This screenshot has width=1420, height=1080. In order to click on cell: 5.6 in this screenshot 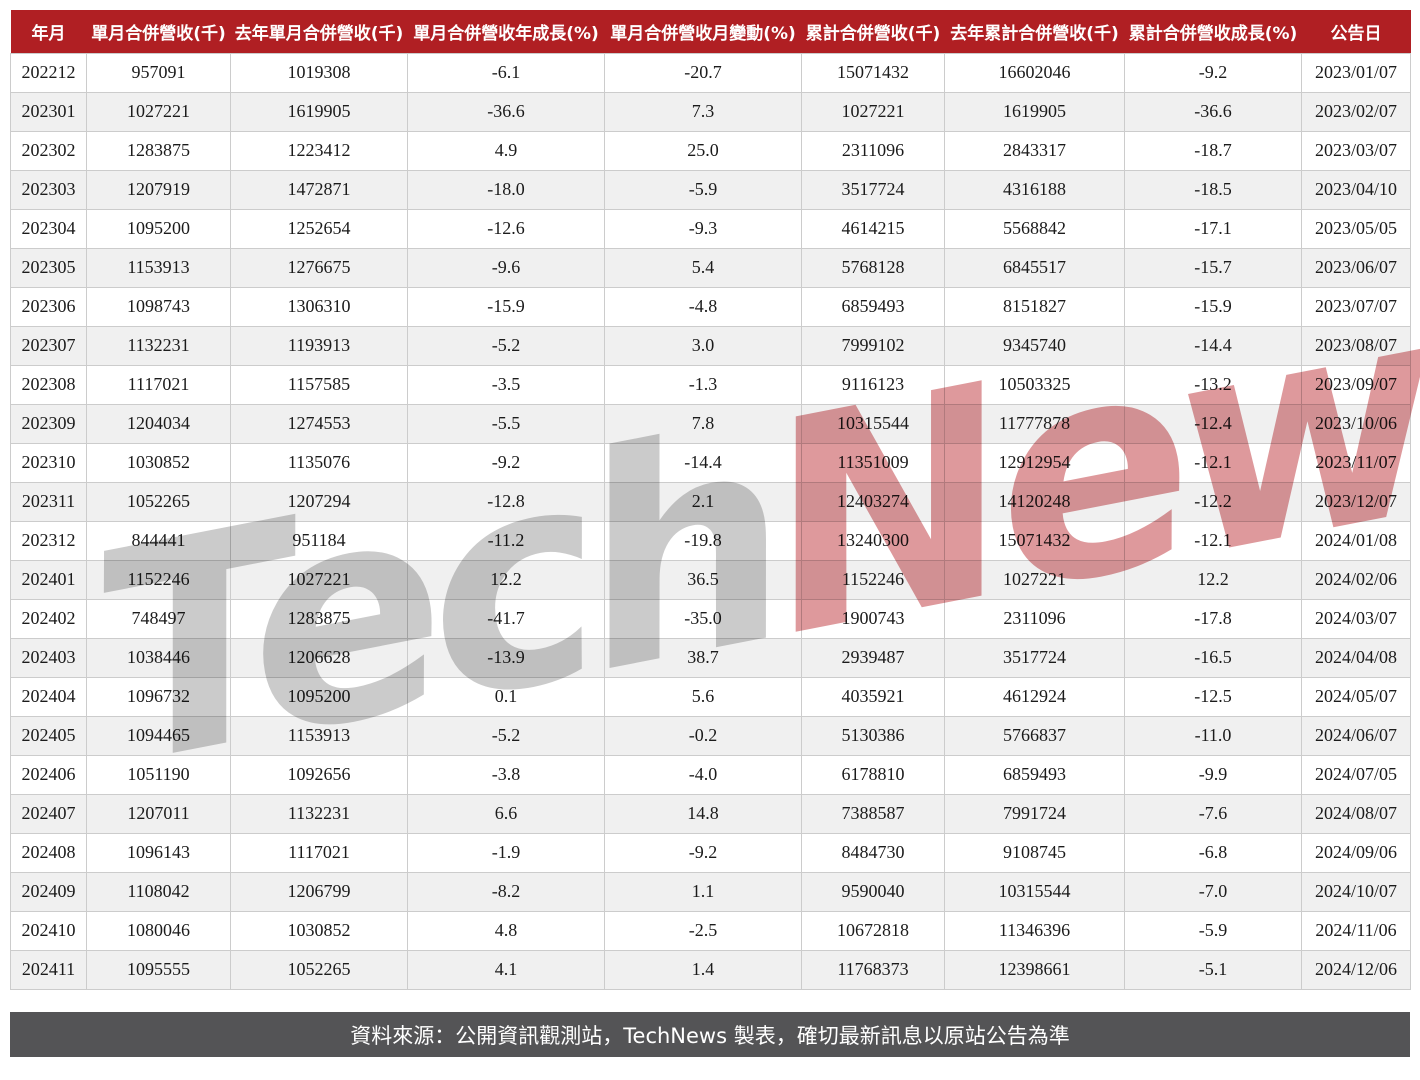, I will do `click(703, 696)`.